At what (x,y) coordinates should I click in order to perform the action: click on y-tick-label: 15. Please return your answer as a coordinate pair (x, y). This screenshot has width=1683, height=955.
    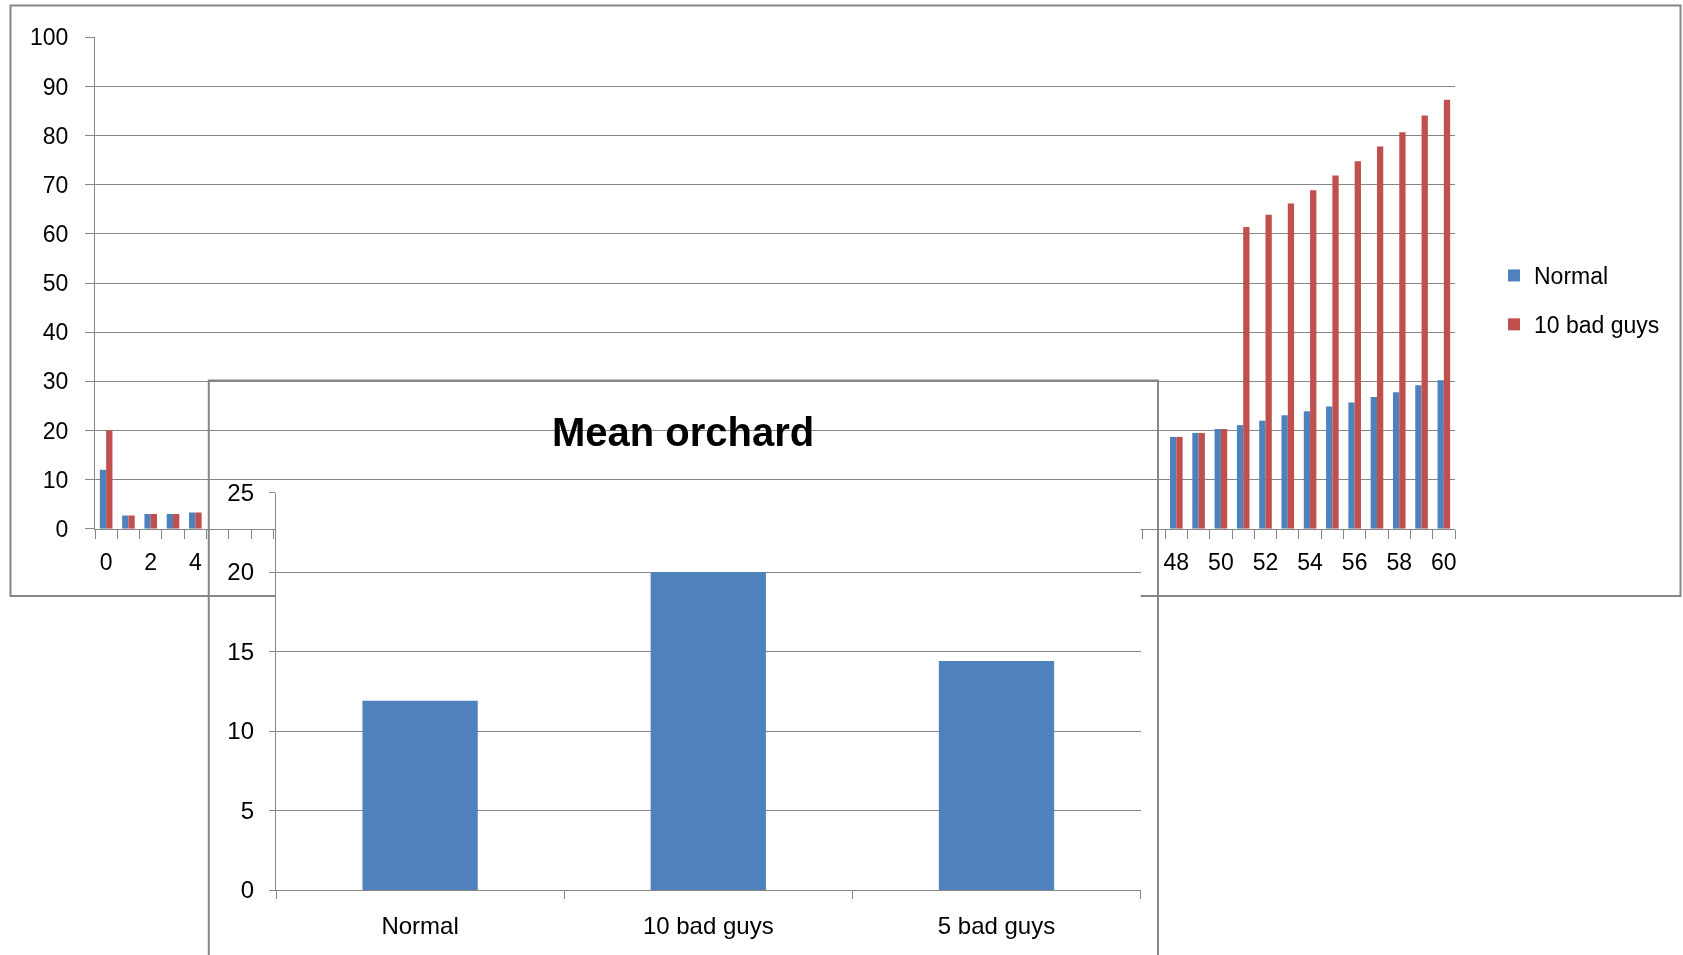
    Looking at the image, I should click on (241, 651).